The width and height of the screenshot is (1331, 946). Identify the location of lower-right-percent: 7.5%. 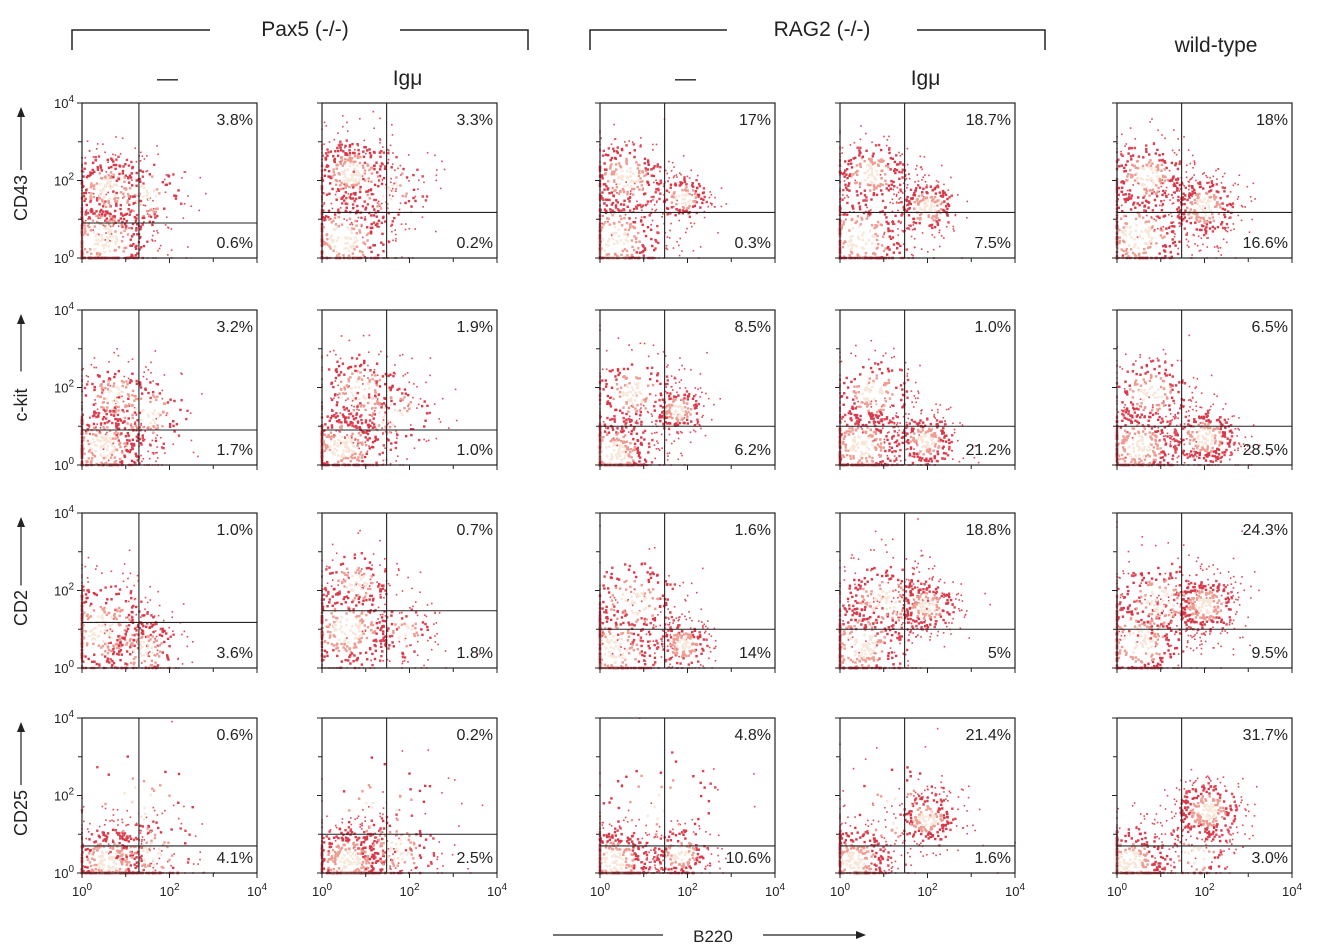
(993, 243).